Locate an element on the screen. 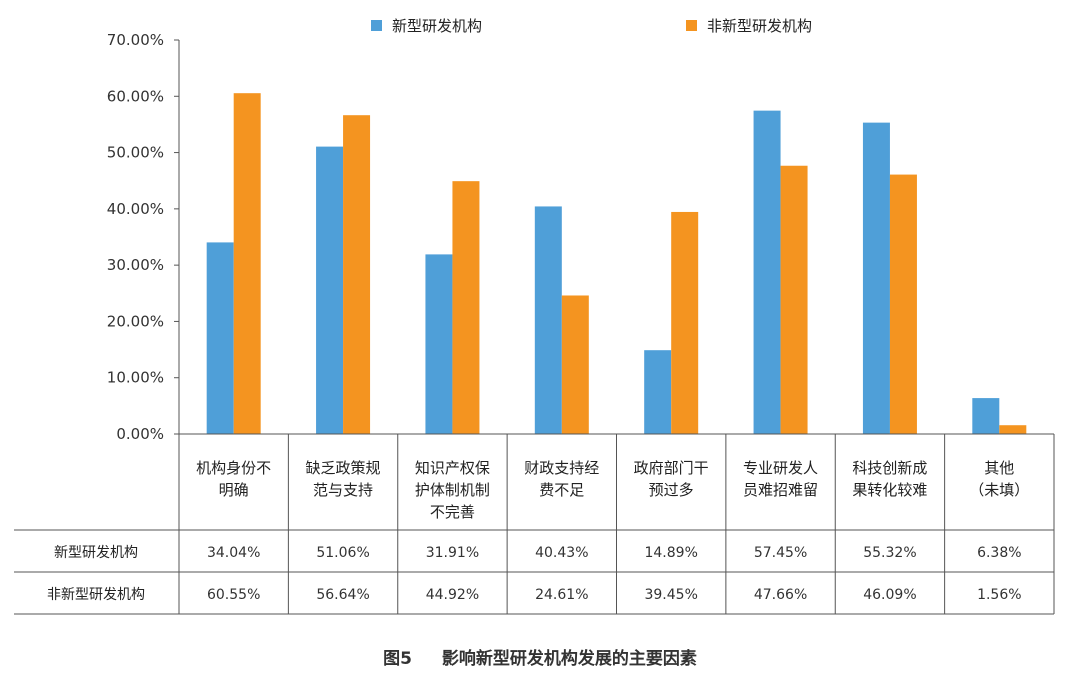 This screenshot has height=682, width=1080. table-cell: 14.89% is located at coordinates (670, 553).